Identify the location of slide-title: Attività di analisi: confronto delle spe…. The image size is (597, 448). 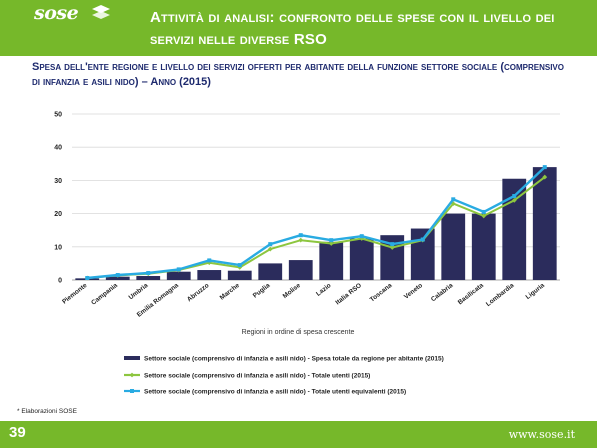
(352, 28).